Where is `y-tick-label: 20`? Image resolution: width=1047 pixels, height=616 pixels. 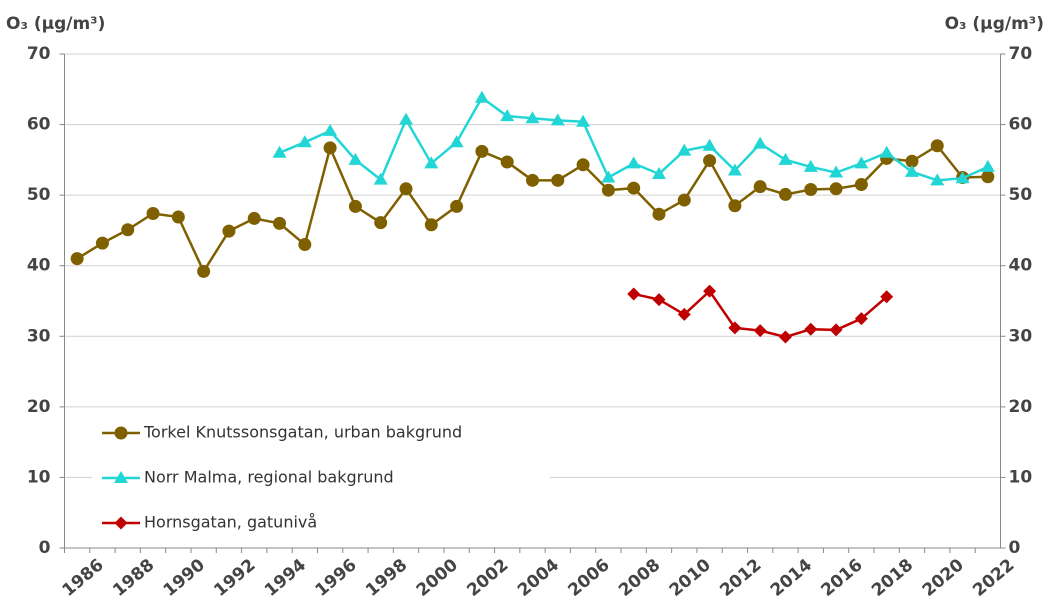 y-tick-label: 20 is located at coordinates (39, 407).